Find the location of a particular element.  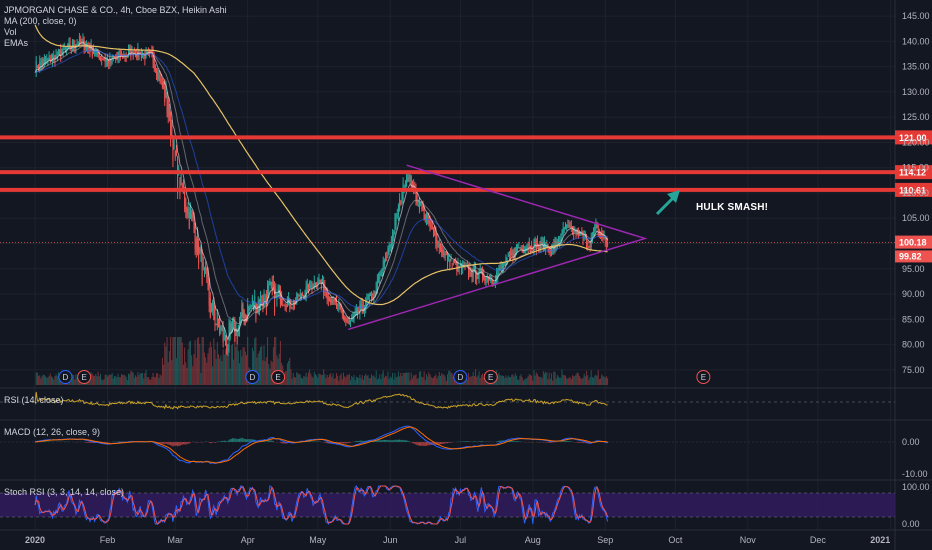

resistance-line is located at coordinates (447, 189).